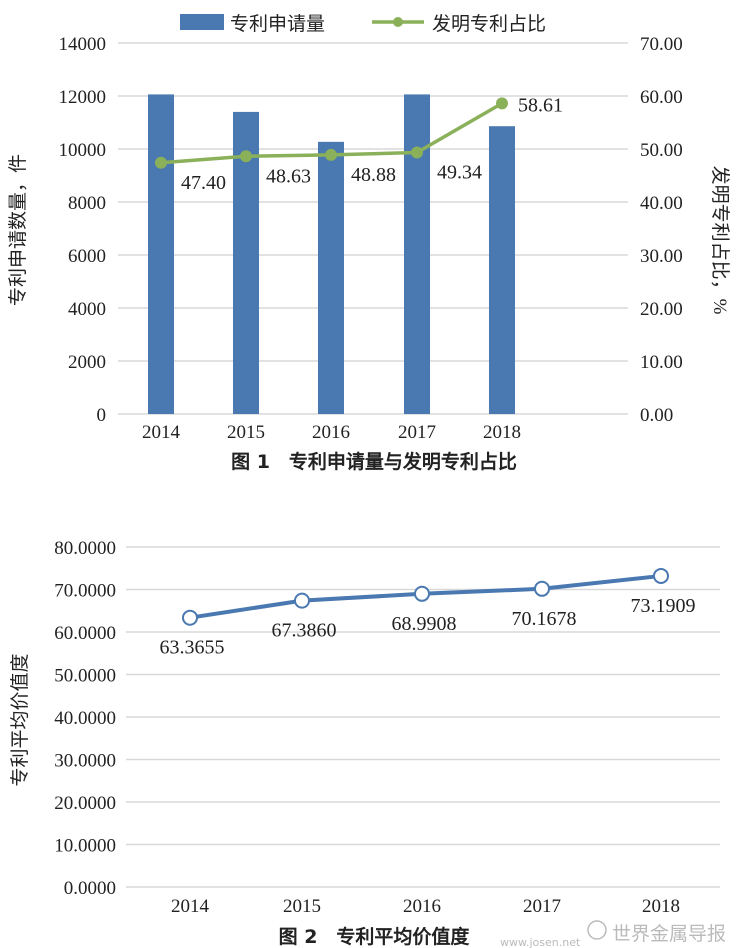 Image resolution: width=738 pixels, height=948 pixels. Describe the element at coordinates (18, 230) in the screenshot. I see `y-axis-label: 专利申请数量，件` at that location.